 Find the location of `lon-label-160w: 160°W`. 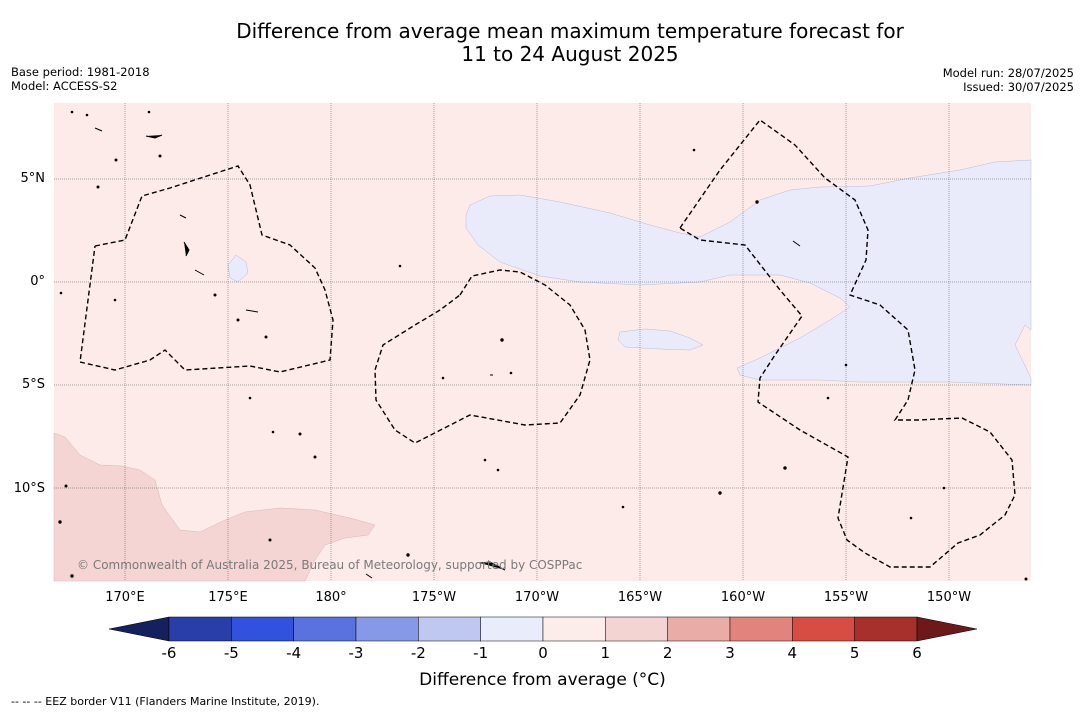

lon-label-160w: 160°W is located at coordinates (743, 597).